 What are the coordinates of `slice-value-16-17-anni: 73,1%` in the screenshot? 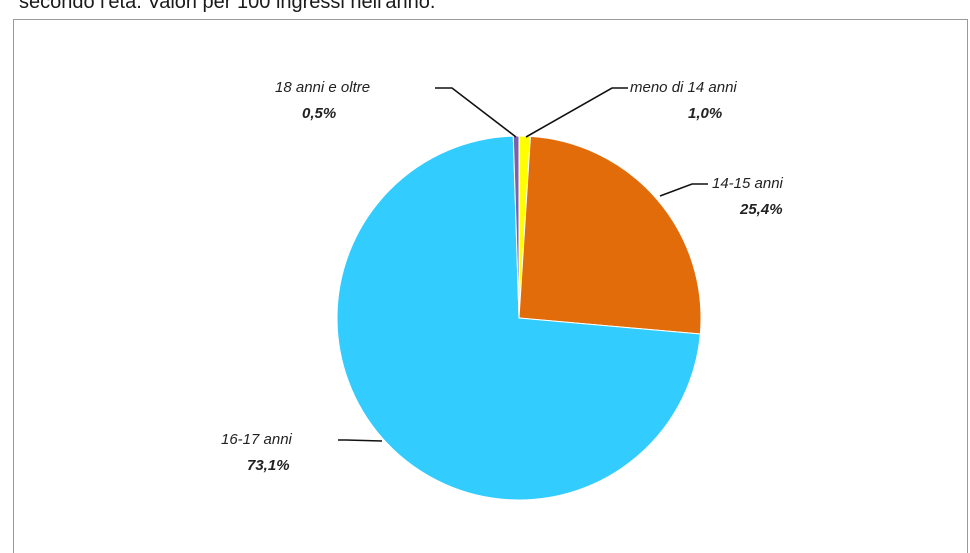 It's located at (268, 465).